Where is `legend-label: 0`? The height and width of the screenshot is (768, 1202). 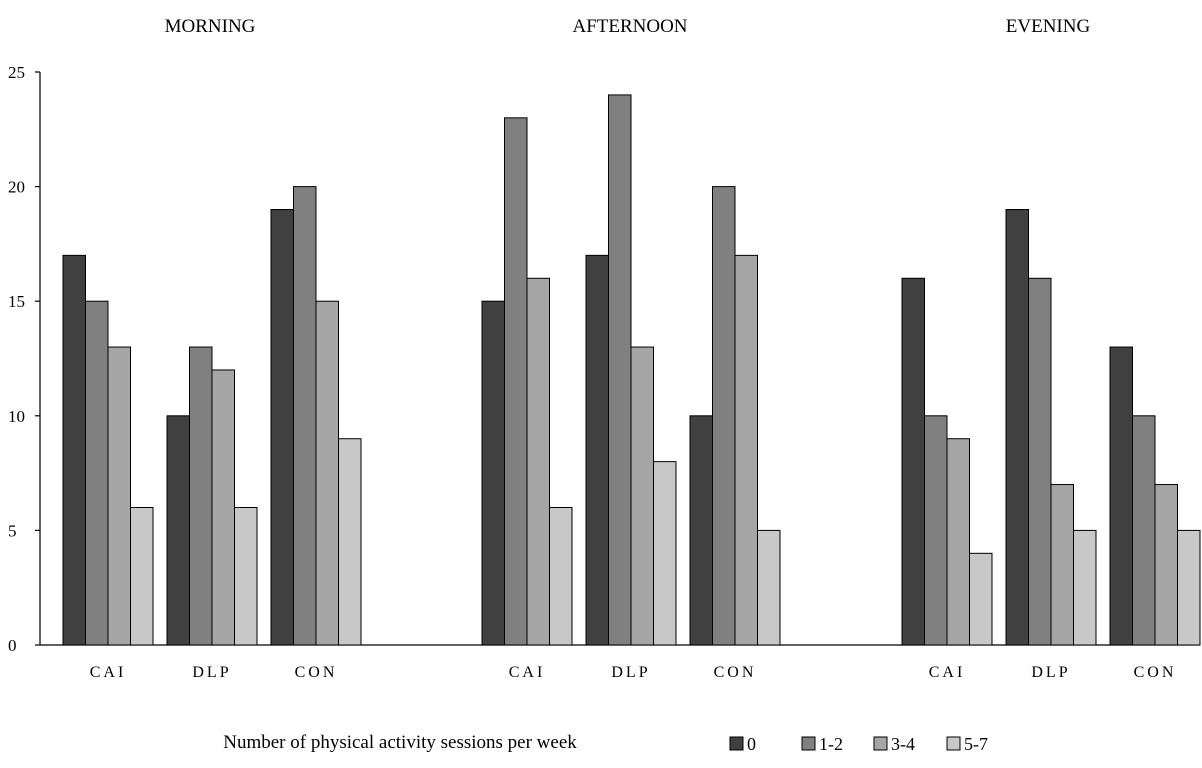
legend-label: 0 is located at coordinates (751, 744).